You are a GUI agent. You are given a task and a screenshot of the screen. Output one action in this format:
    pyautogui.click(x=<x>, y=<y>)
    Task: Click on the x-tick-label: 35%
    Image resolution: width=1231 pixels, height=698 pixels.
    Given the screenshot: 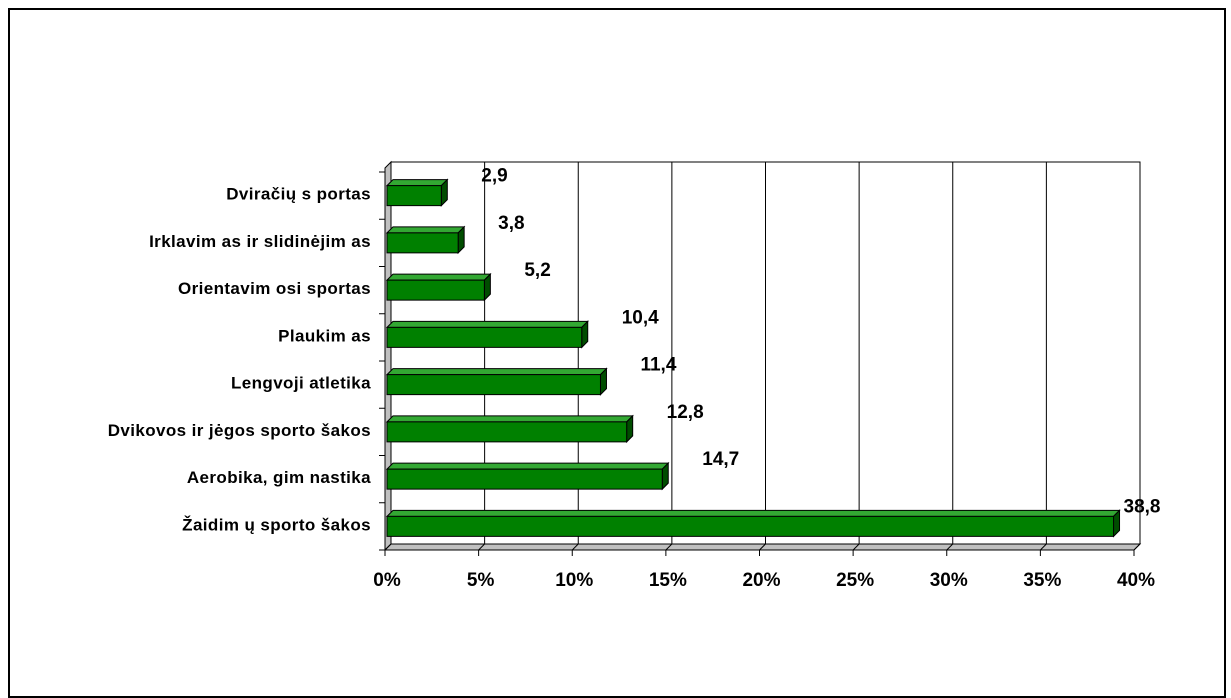 What is the action you would take?
    pyautogui.click(x=1042, y=580)
    